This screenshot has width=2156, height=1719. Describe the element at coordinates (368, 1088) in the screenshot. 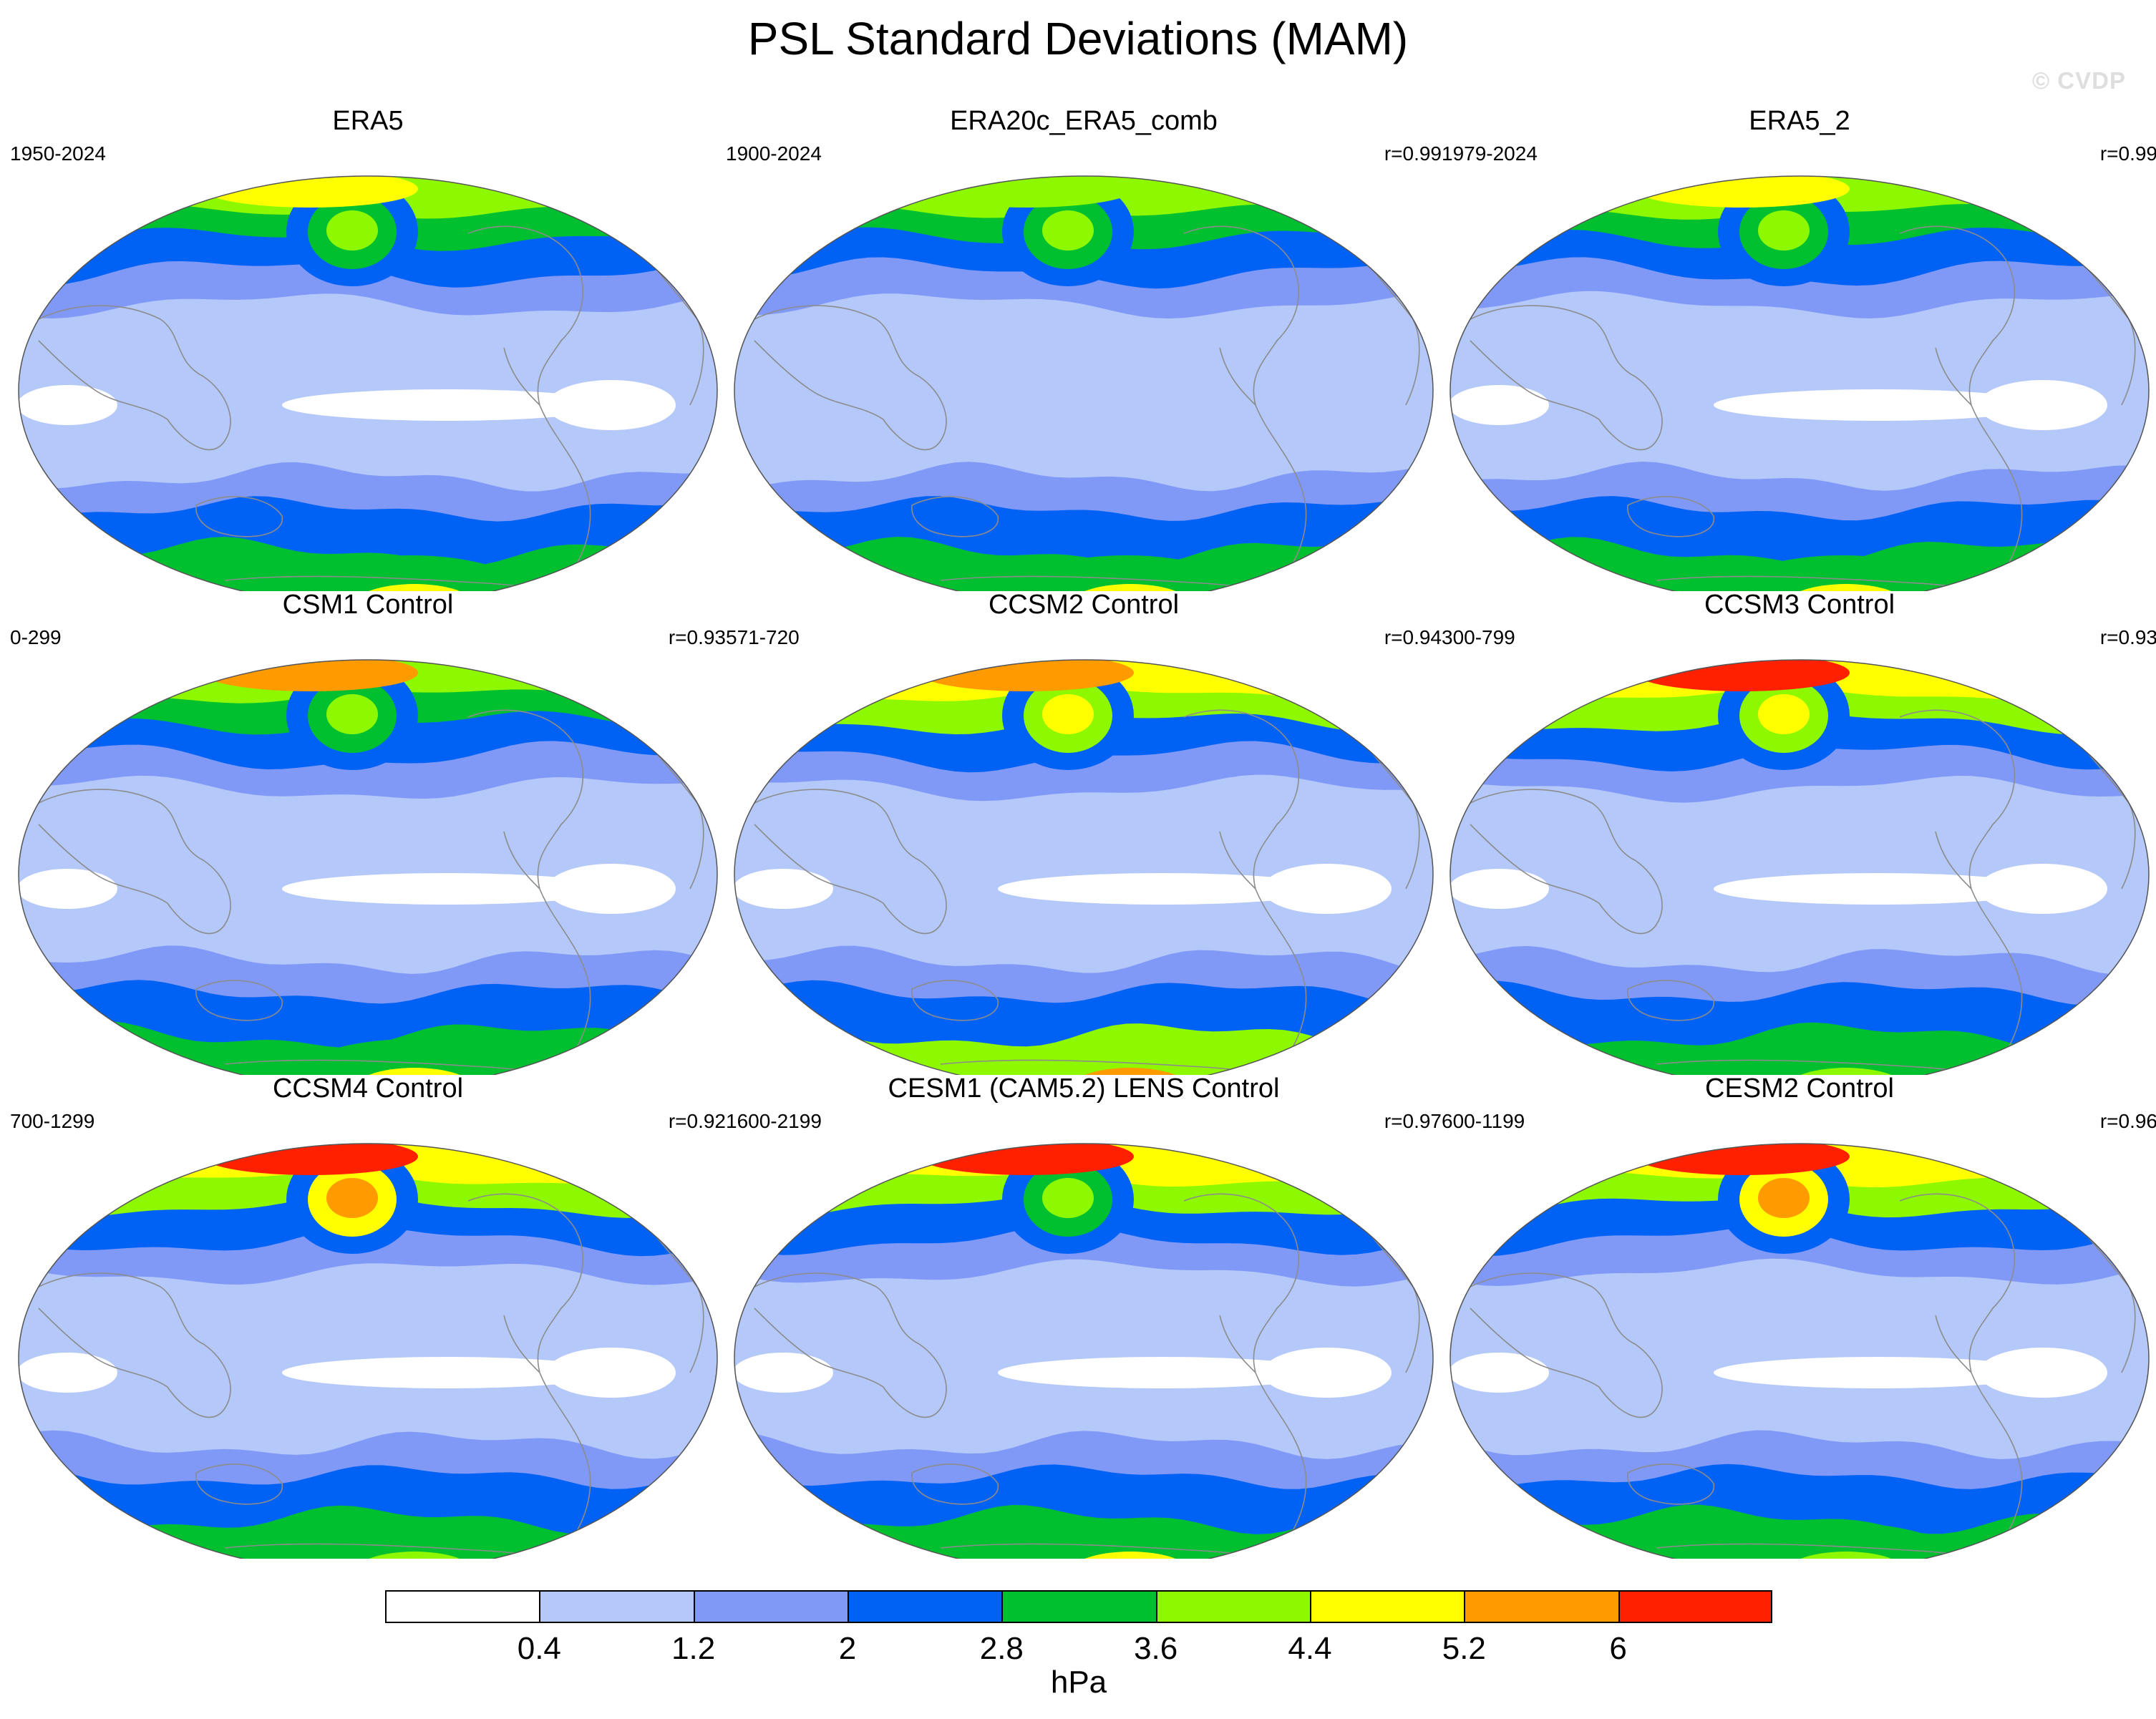

I see `panel-title: CCSM4 Control` at that location.